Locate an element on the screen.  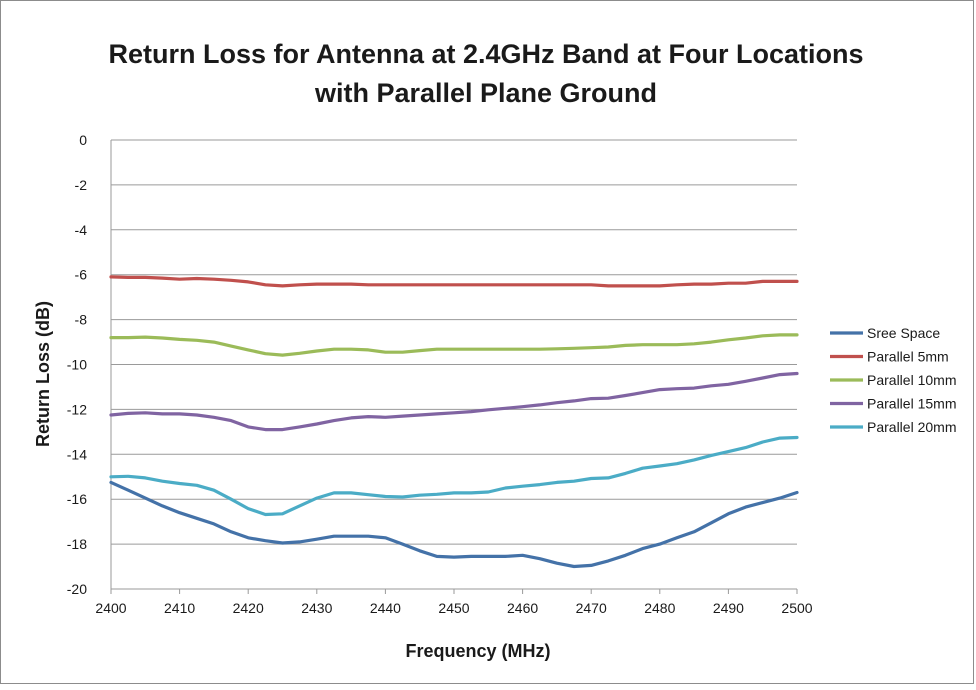
y-tick-label: -12 is located at coordinates (77, 409).